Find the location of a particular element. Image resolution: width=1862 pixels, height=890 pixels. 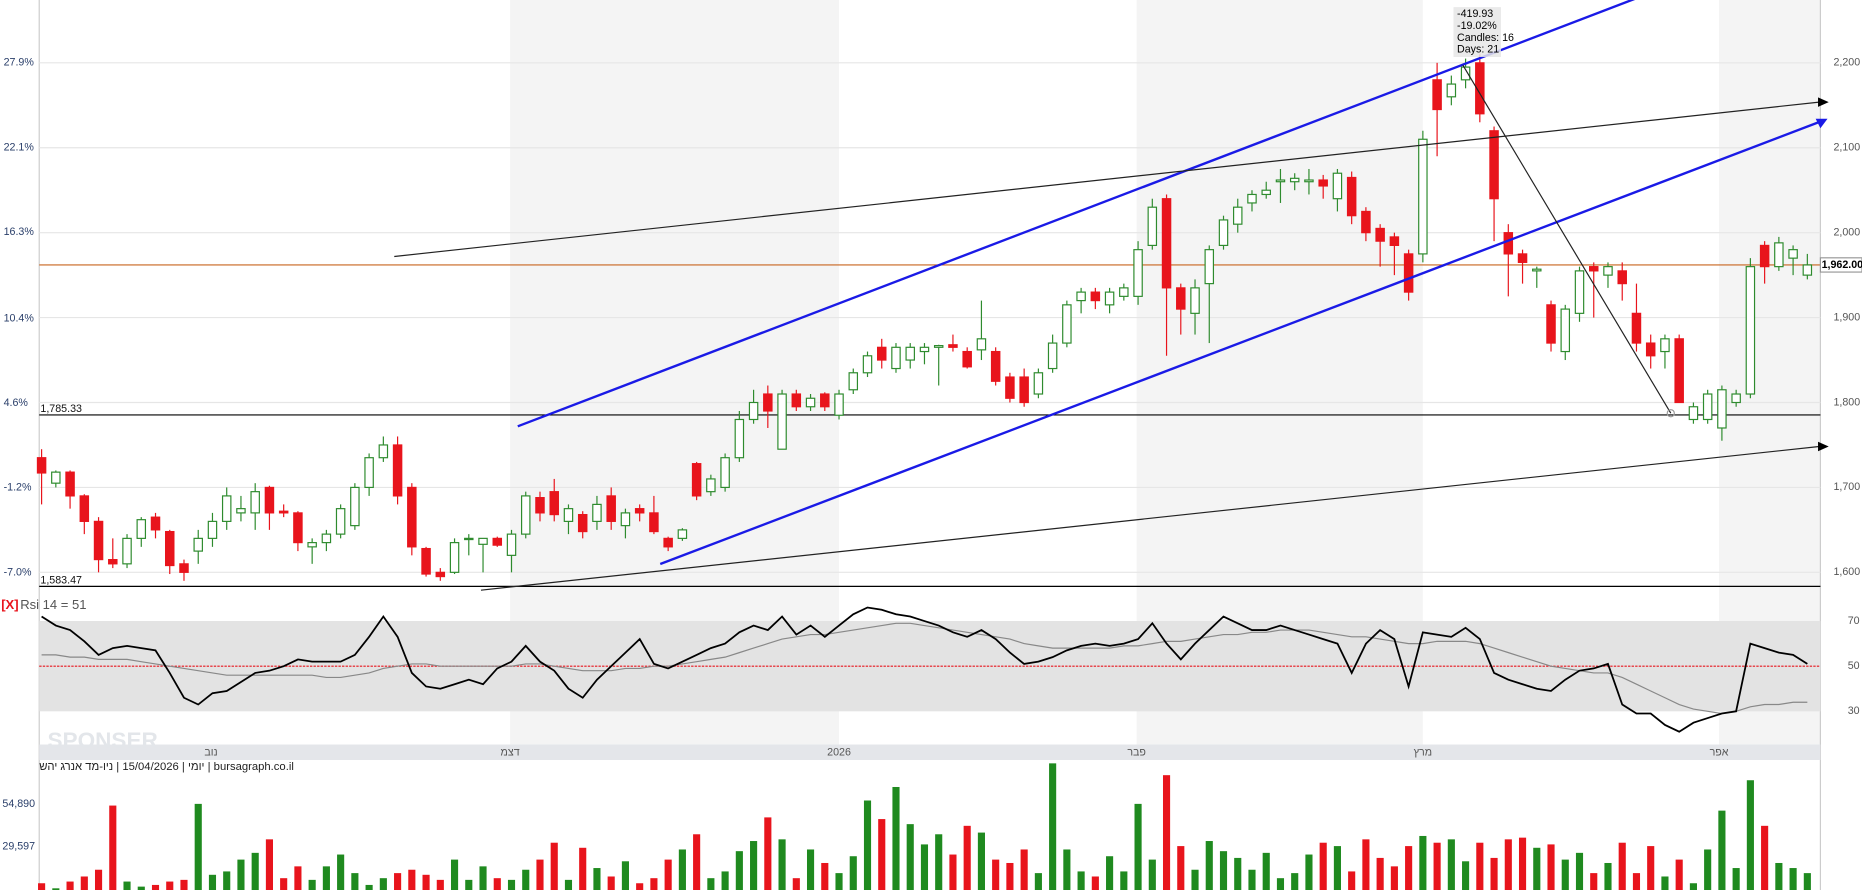

measure-point is located at coordinates (1670, 413).